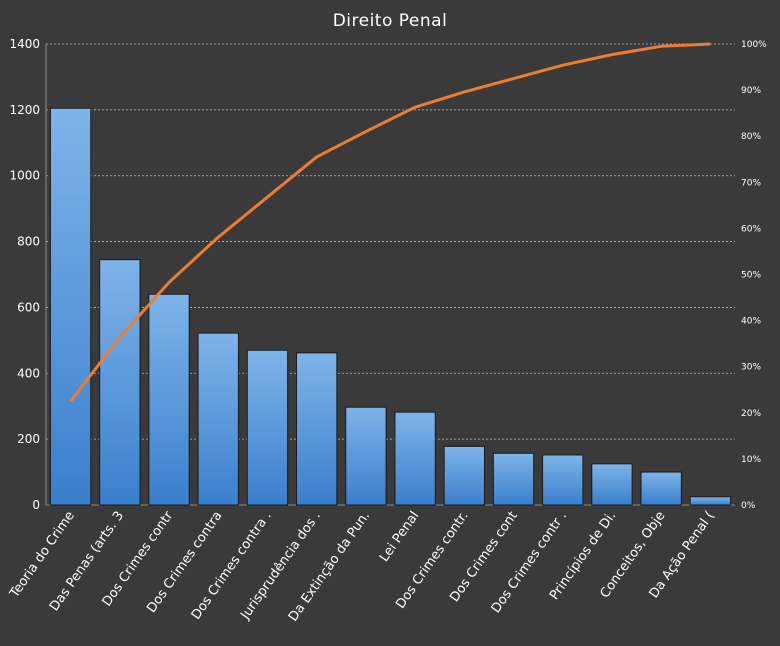 Image resolution: width=780 pixels, height=646 pixels. Describe the element at coordinates (751, 460) in the screenshot. I see `y2-tick-label: 10%` at that location.